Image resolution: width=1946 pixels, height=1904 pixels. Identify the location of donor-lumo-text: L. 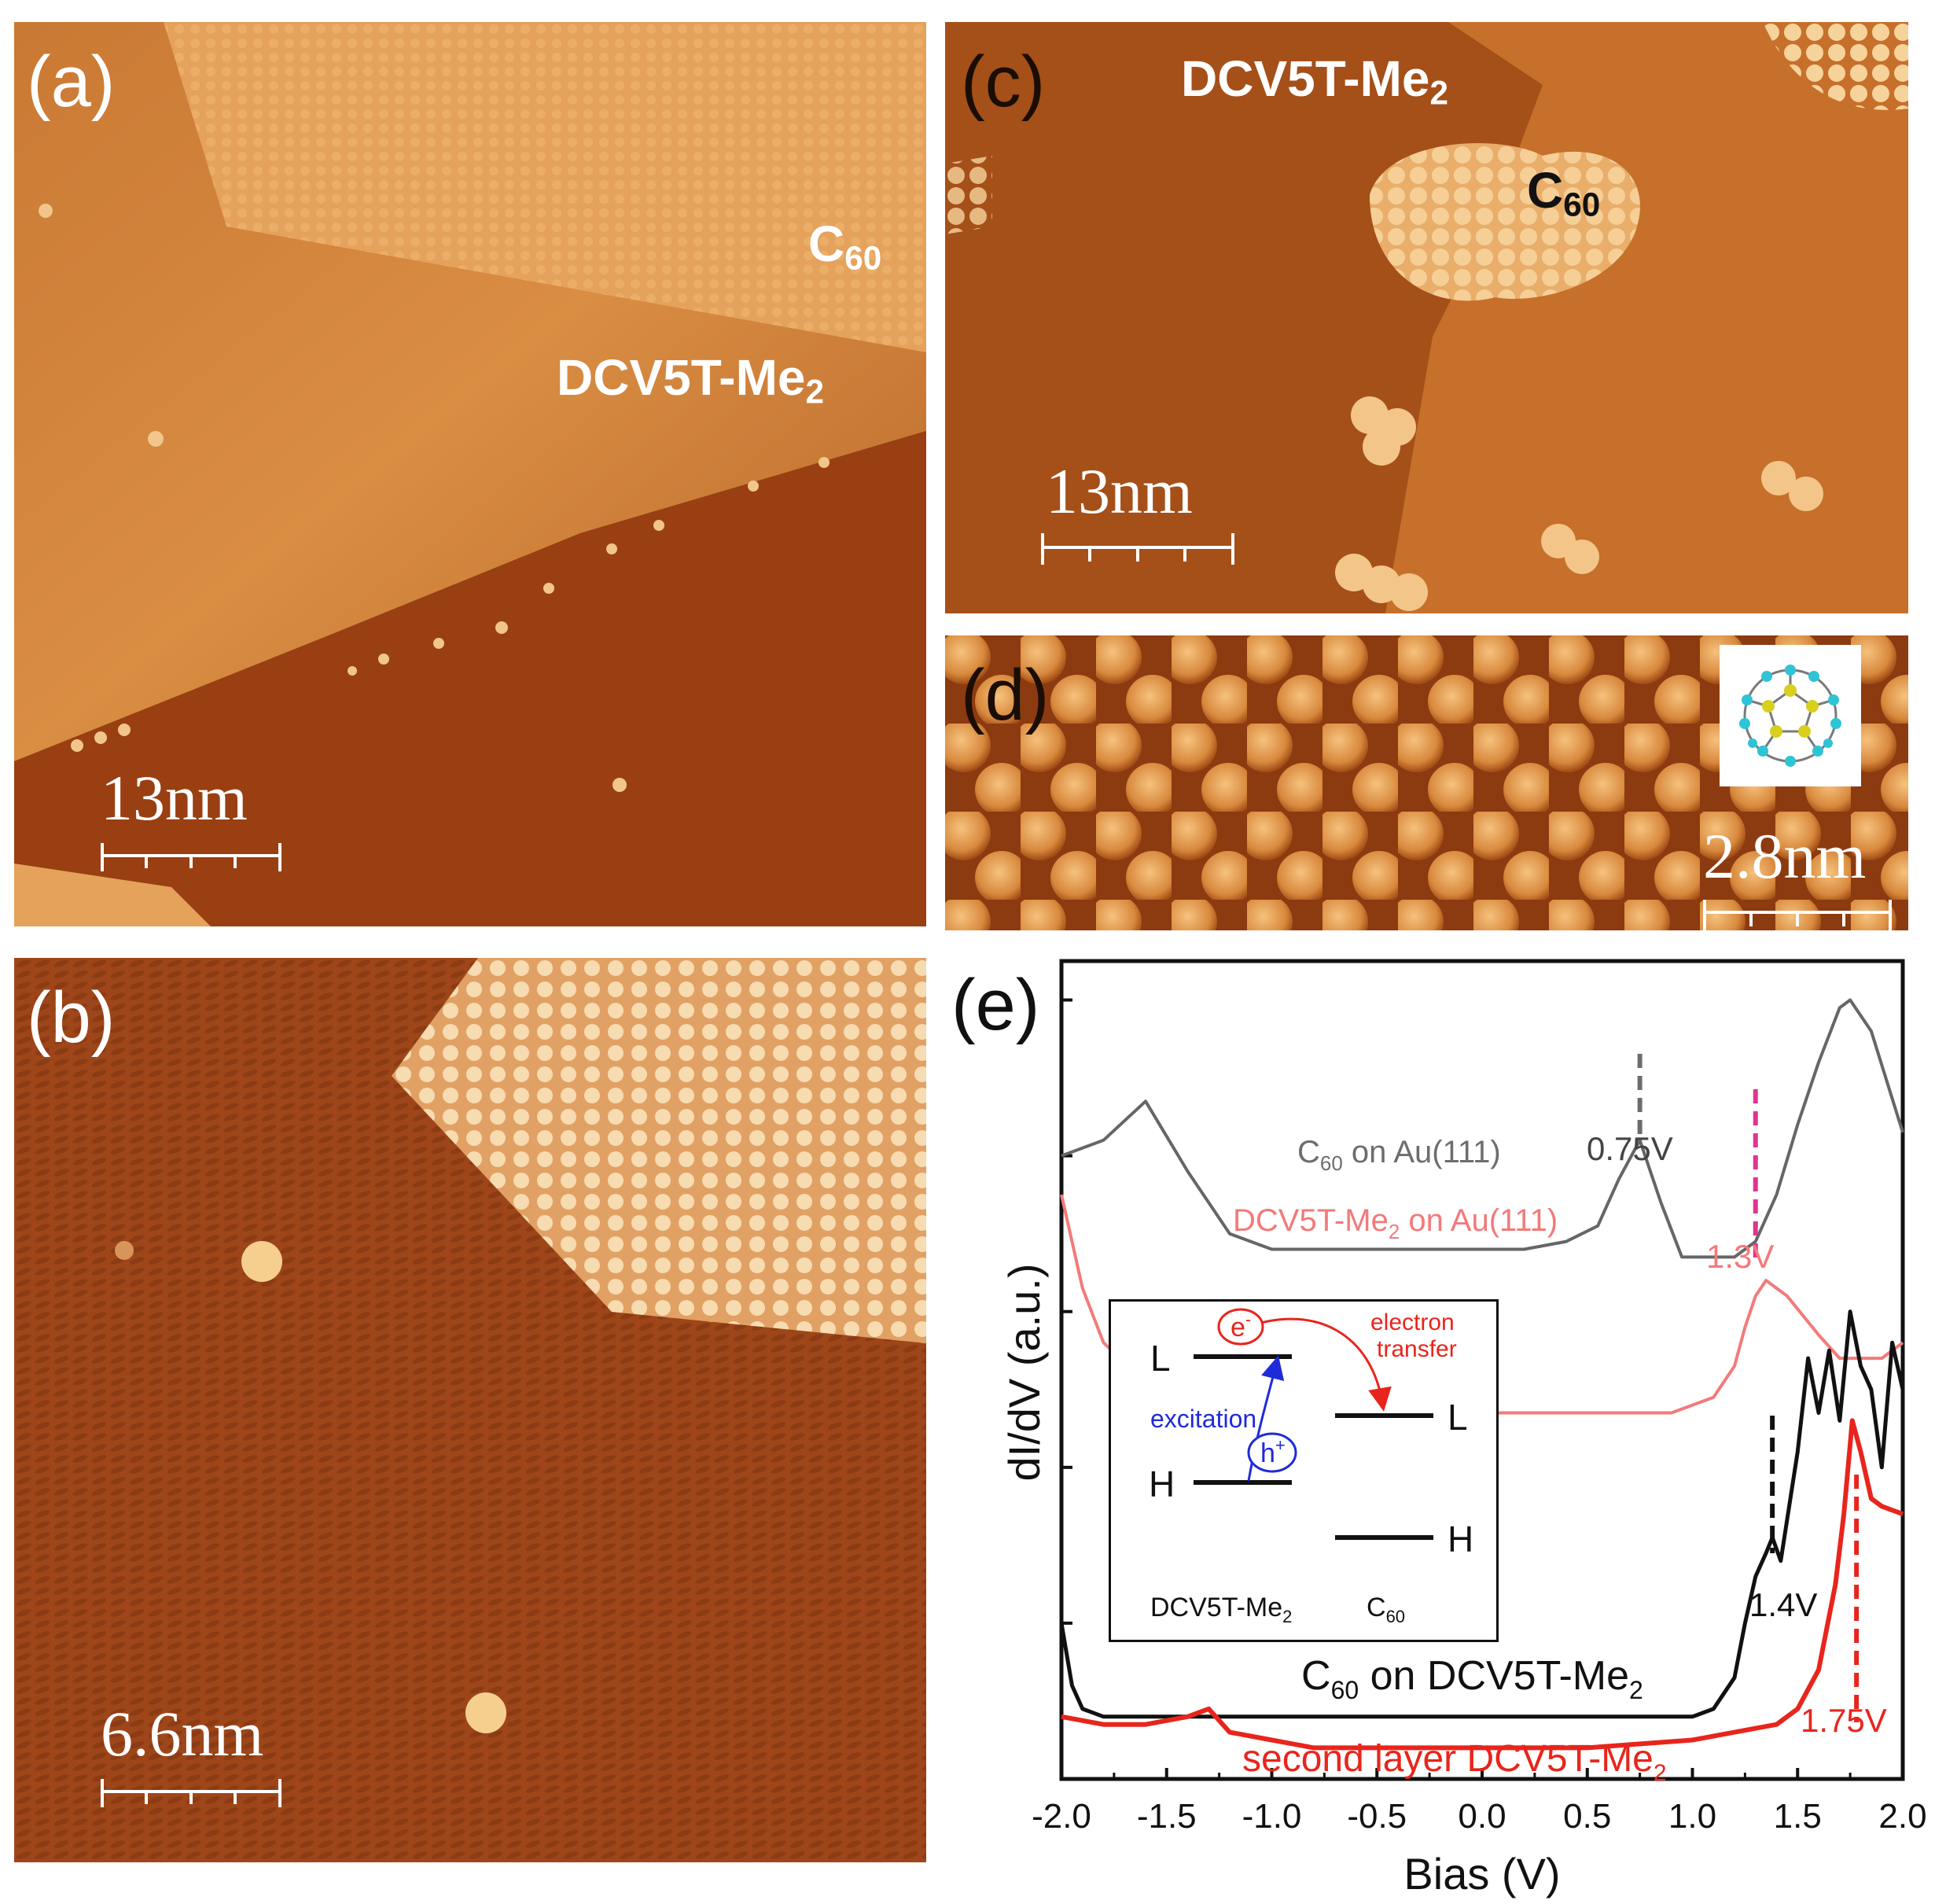
(1160, 1358).